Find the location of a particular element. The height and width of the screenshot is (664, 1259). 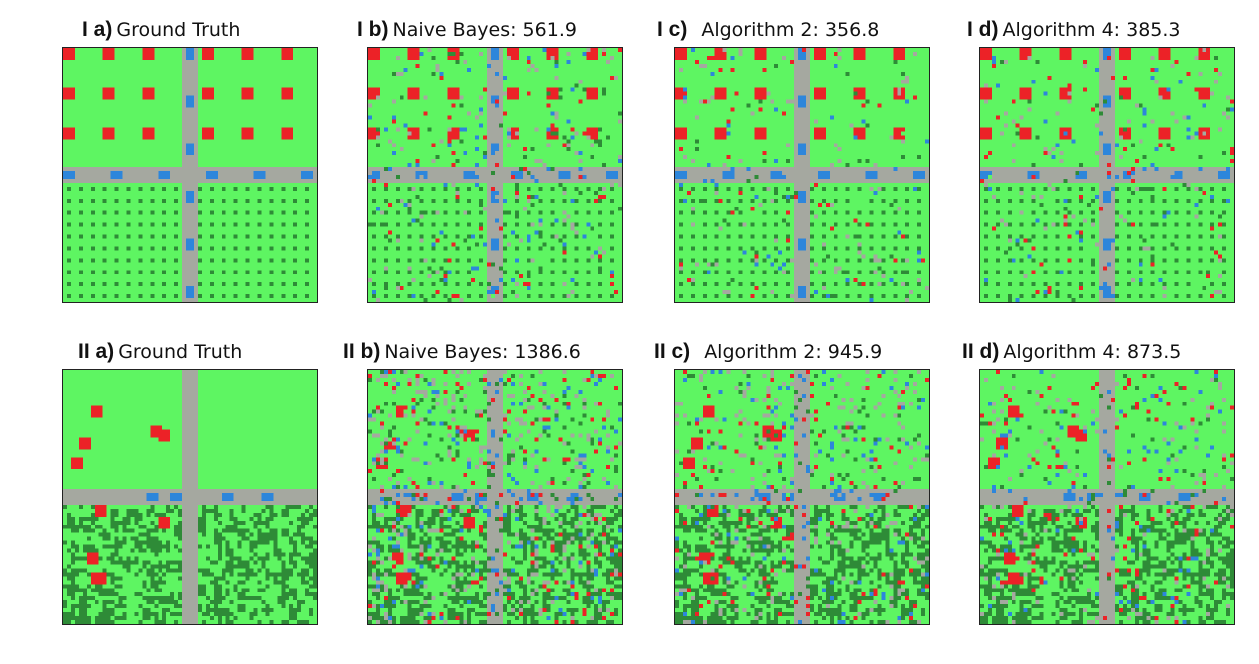

panel-title: I a) Ground Truth is located at coordinates (161, 30).